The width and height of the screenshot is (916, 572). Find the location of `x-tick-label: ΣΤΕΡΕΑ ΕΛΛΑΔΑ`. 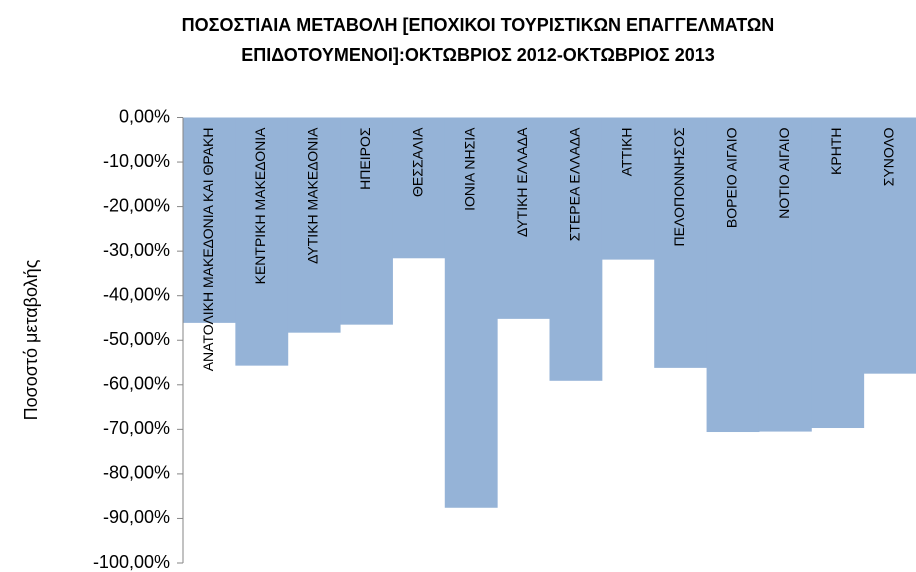

x-tick-label: ΣΤΕΡΕΑ ΕΛΛΑΔΑ is located at coordinates (574, 184).